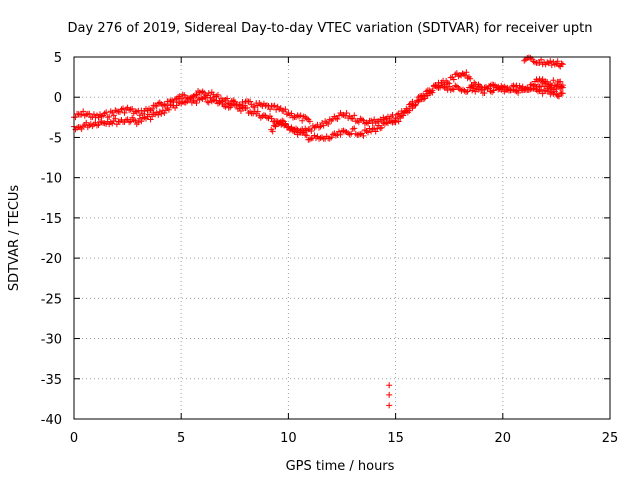  What do you see at coordinates (503, 438) in the screenshot?
I see `x-tick-label: 20` at bounding box center [503, 438].